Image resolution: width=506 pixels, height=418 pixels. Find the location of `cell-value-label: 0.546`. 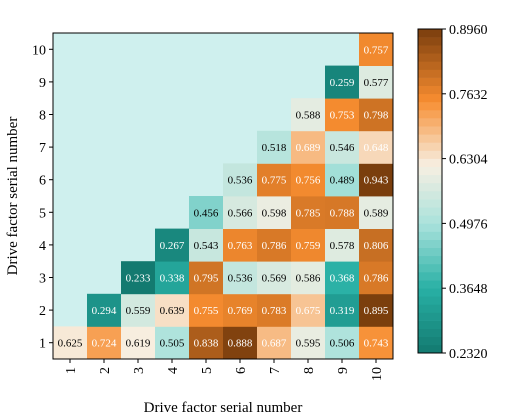

cell-value-label: 0.546 is located at coordinates (342, 148).